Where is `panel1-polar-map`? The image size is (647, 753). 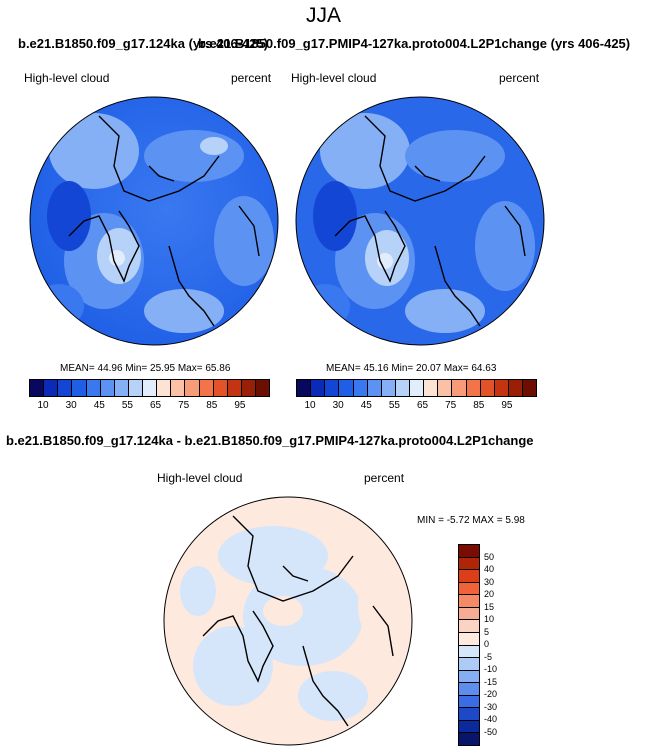
panel1-polar-map is located at coordinates (154, 221).